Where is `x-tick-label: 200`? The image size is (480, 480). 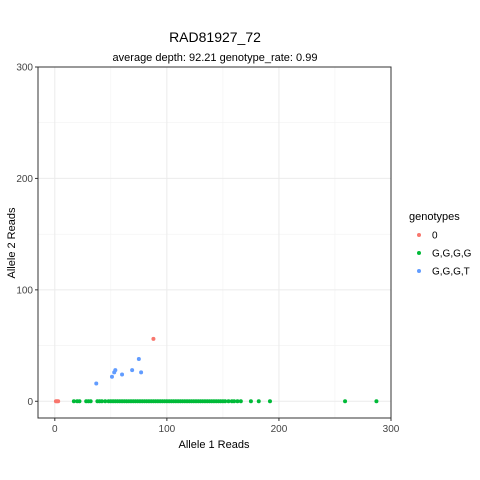 x-tick-label: 200 is located at coordinates (279, 429).